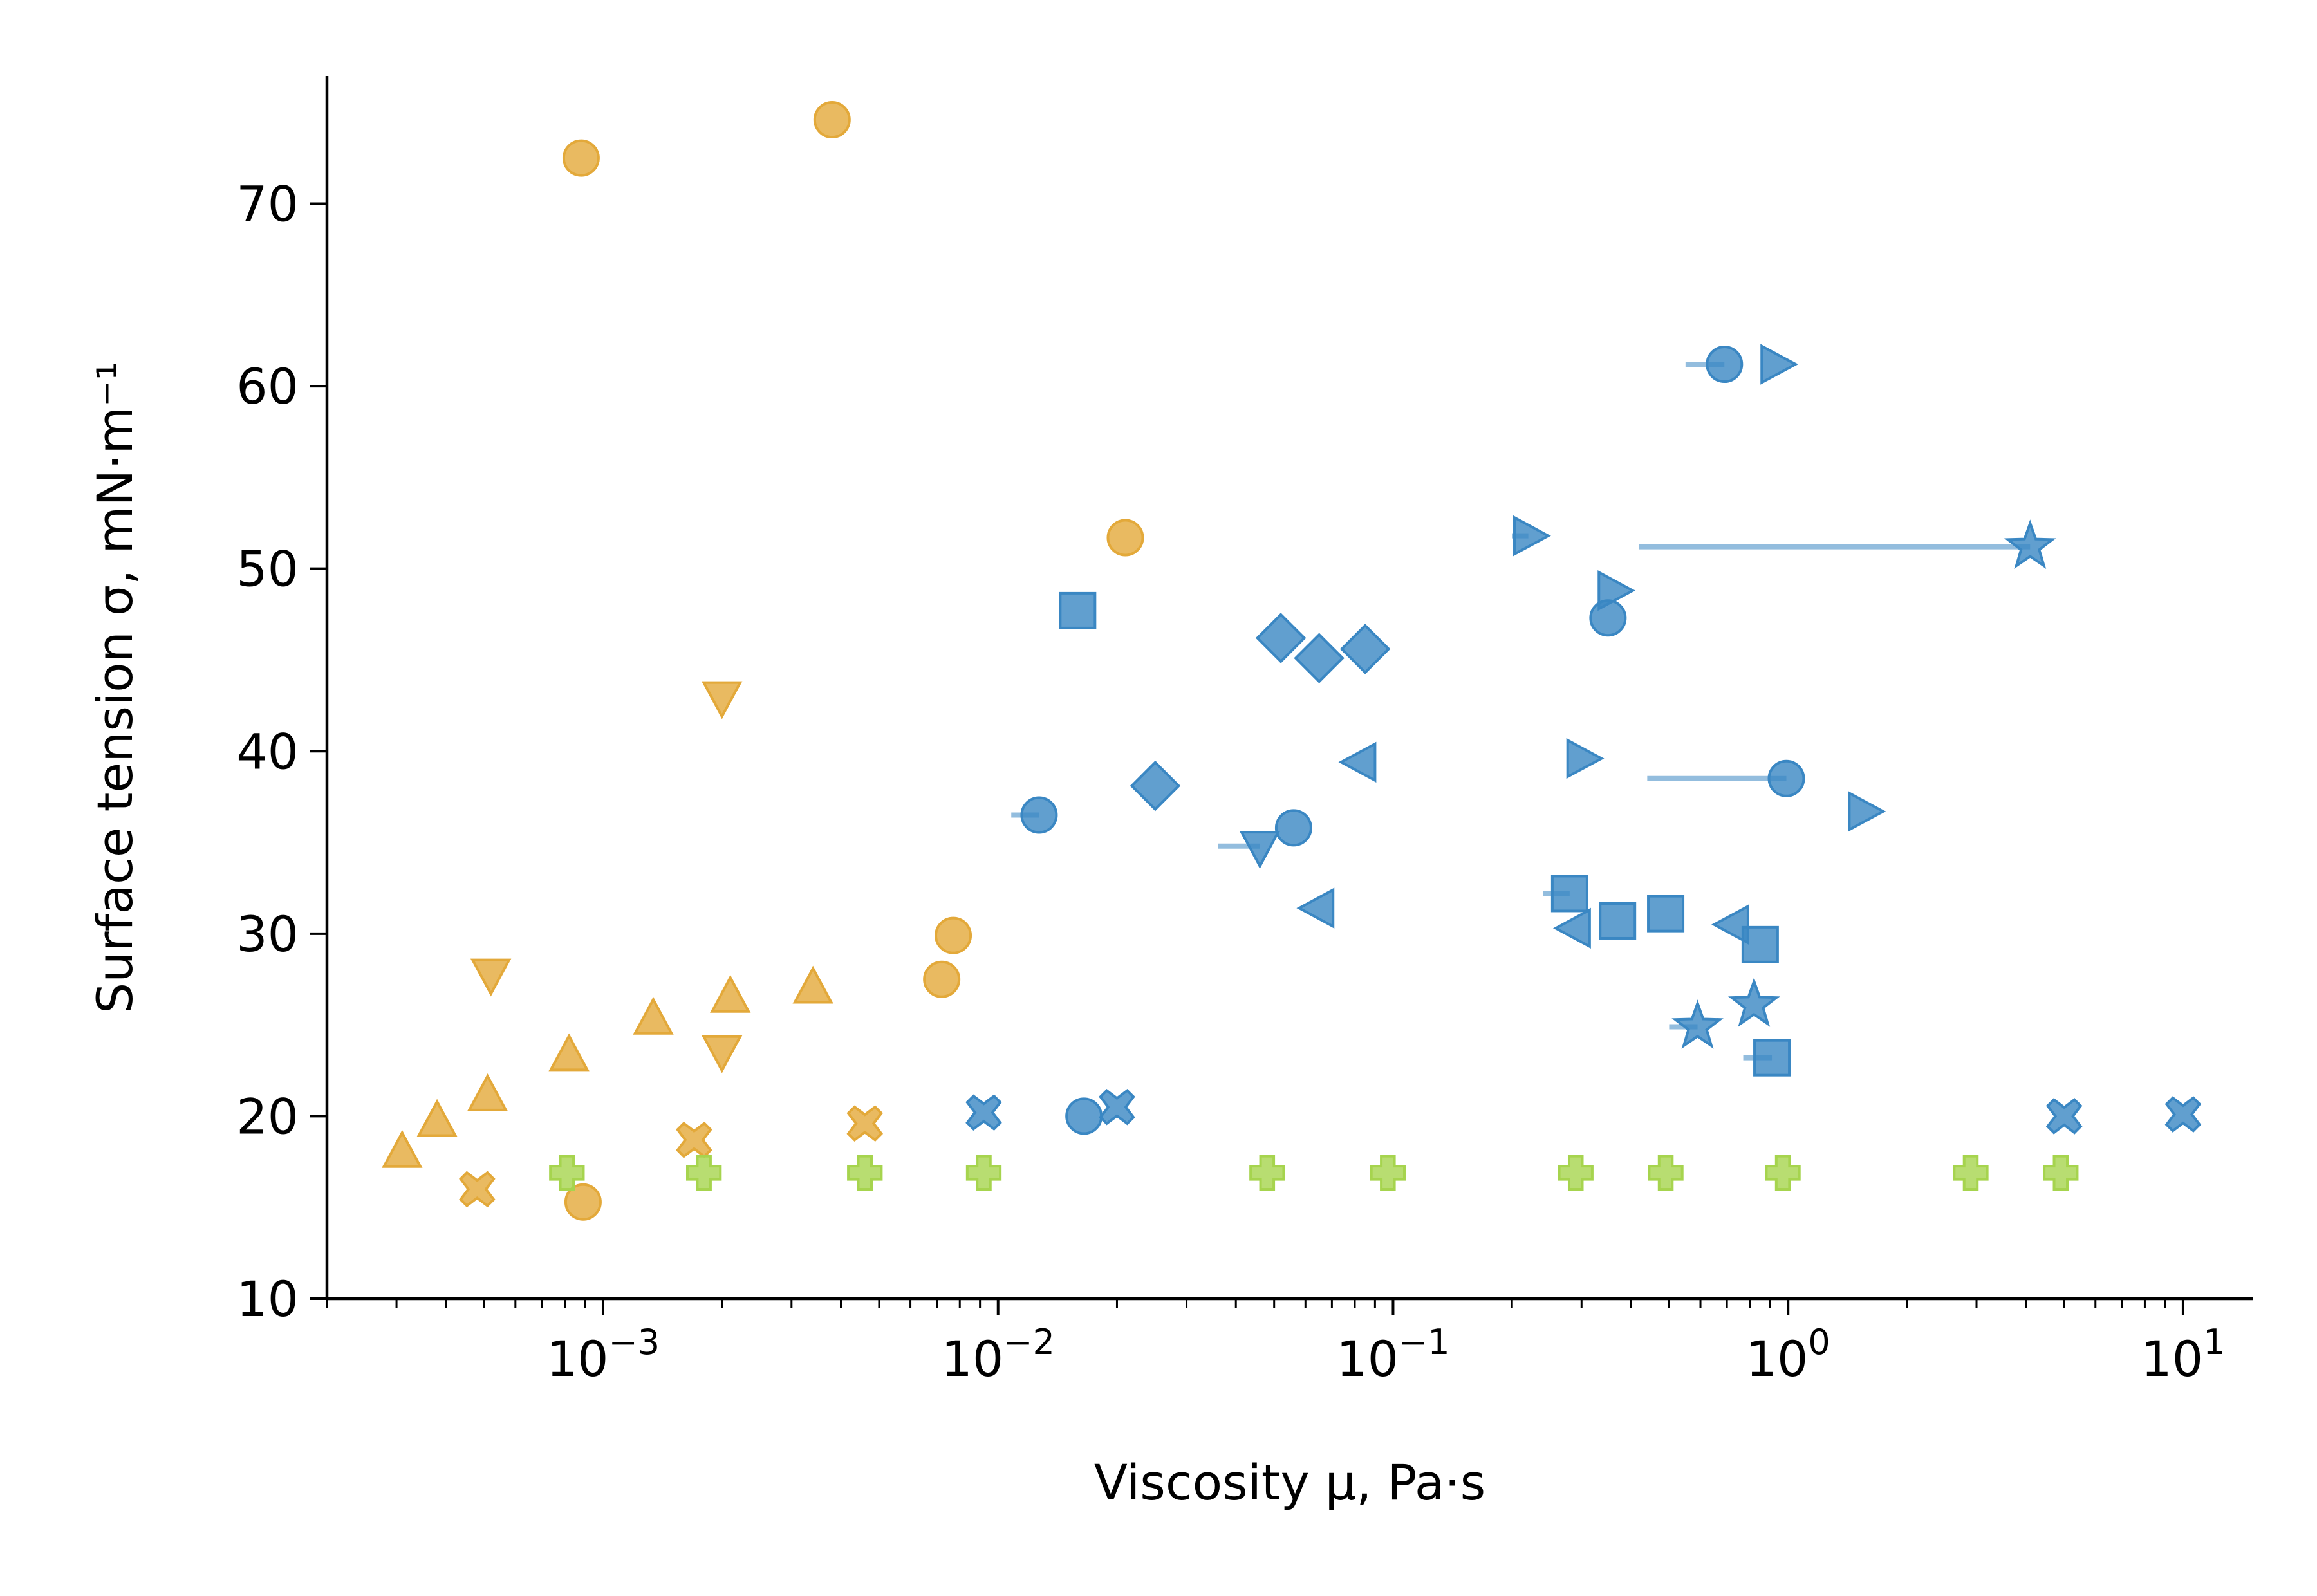  Describe the element at coordinates (1289, 1482) in the screenshot. I see `x-axis-label: Viscosity μ, Pa·s` at that location.